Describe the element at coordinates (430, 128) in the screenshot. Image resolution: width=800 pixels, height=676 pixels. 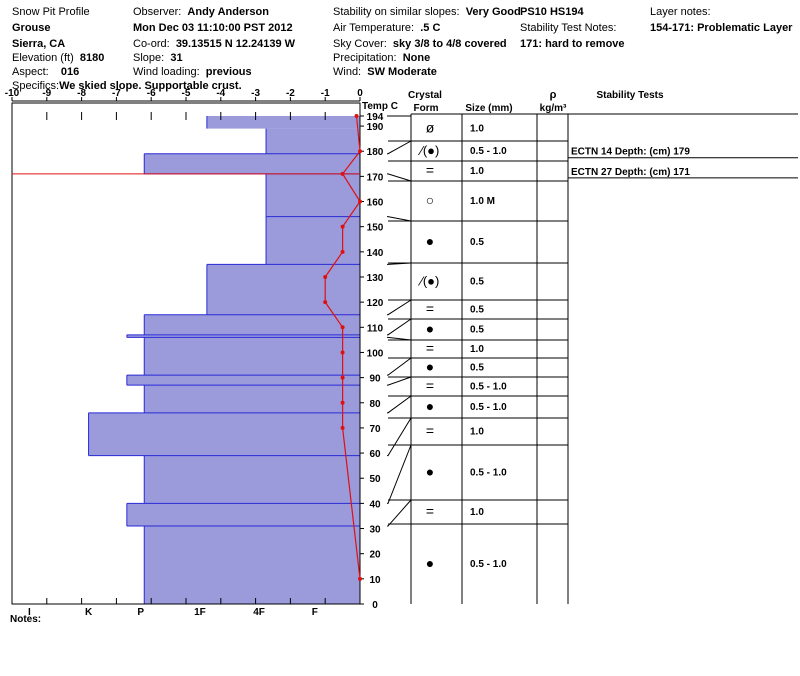
I see `crystal-form-symbol: ø` at that location.